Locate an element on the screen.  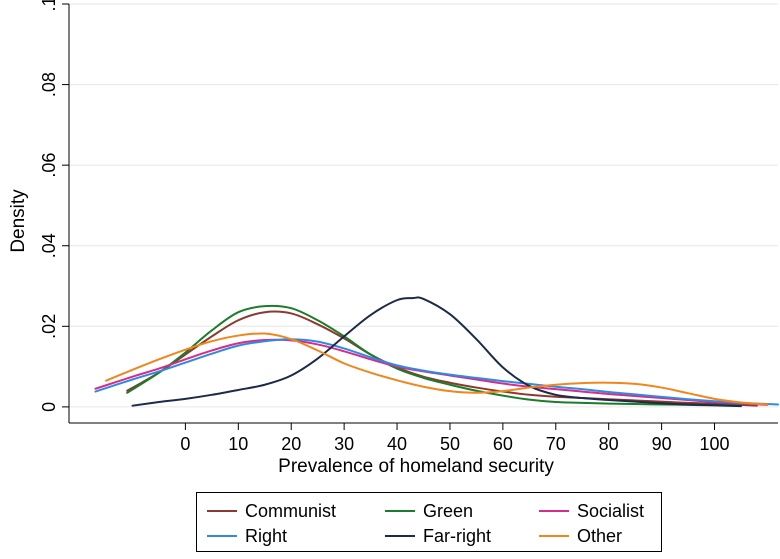
legend-swatch-right is located at coordinates (222, 536).